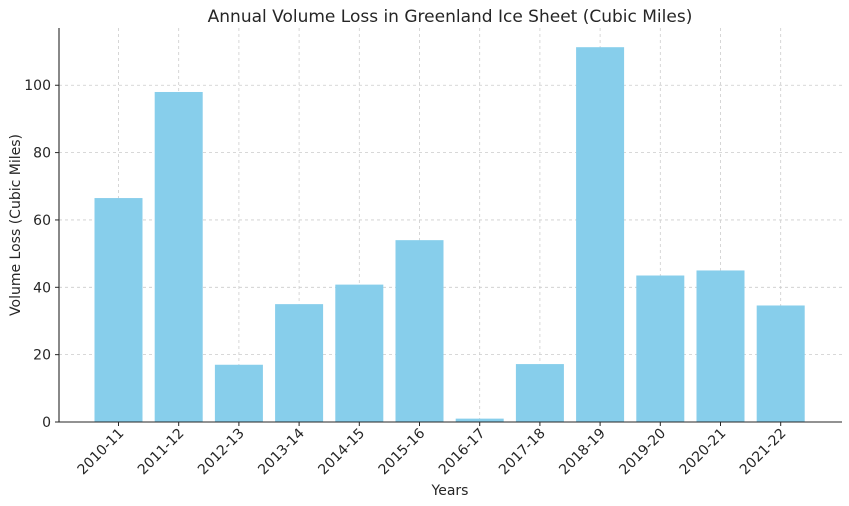 This screenshot has height=506, width=849. I want to click on y-tick-label: 40, so click(42, 288).